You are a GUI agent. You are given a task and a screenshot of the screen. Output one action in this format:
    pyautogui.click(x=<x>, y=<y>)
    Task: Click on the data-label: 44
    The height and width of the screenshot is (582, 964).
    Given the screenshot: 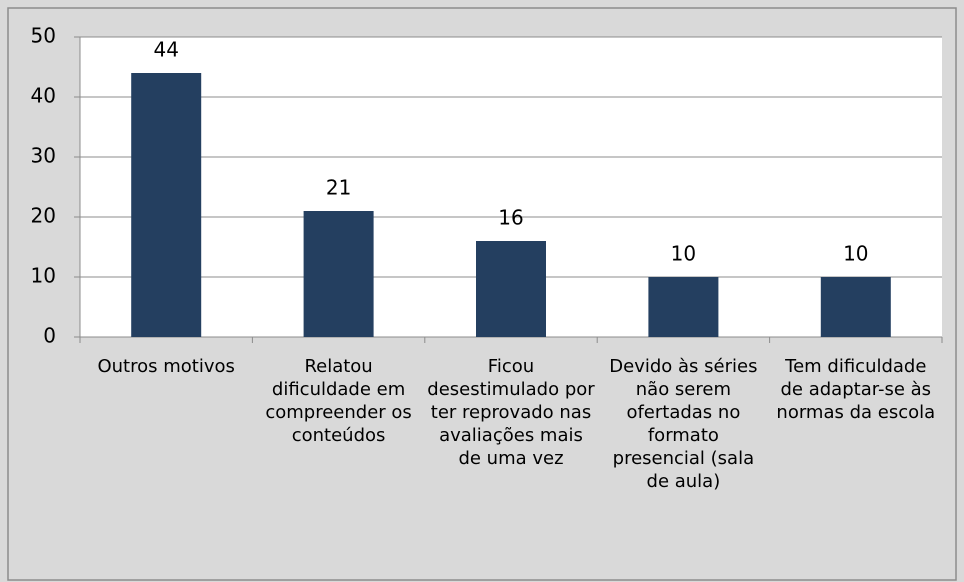 What is the action you would take?
    pyautogui.click(x=165, y=50)
    